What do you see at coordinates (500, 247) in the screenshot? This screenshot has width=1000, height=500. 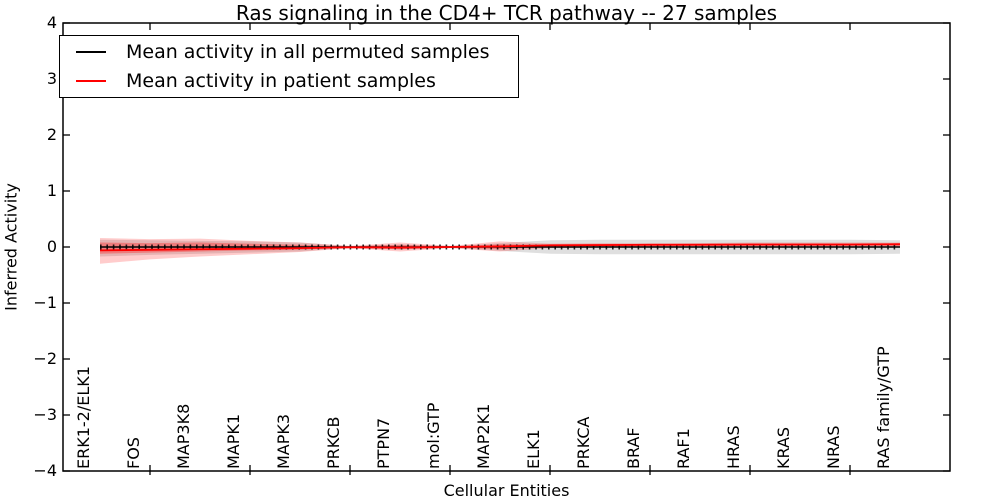 I see `patient-mean-line` at bounding box center [500, 247].